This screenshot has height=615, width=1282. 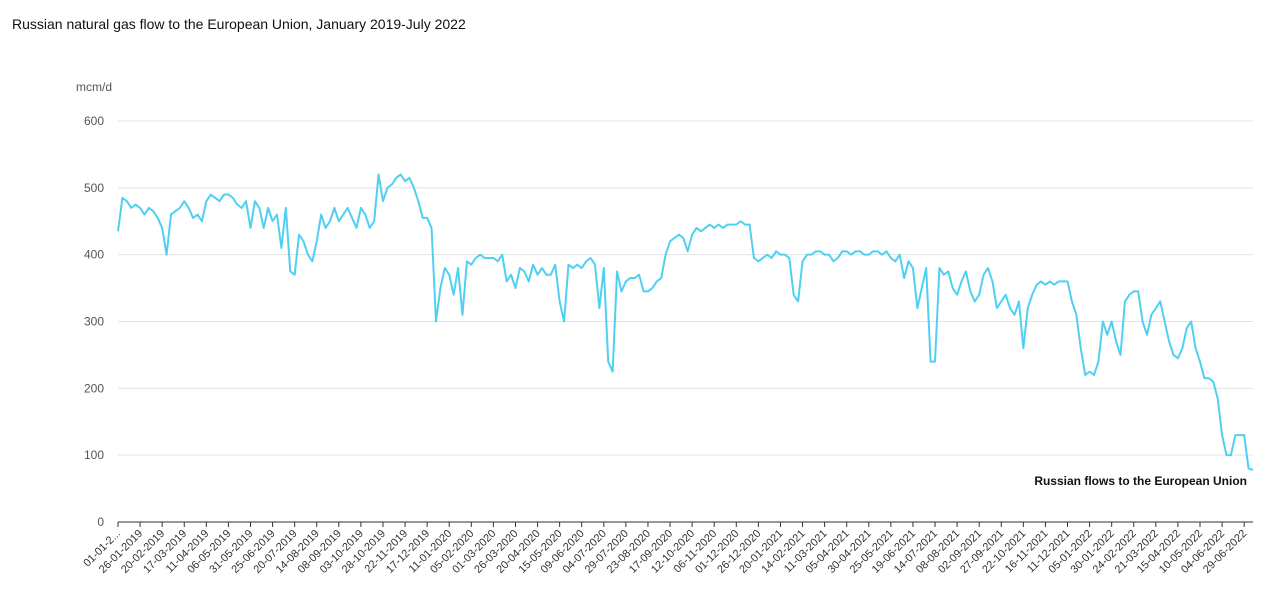 I want to click on y-tick-label: 0, so click(x=100, y=522).